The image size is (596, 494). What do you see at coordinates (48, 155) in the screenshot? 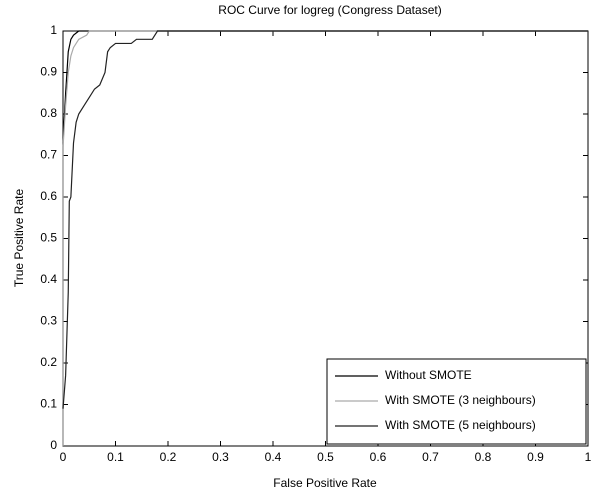
I see `y-tick-label: 0.7` at bounding box center [48, 155].